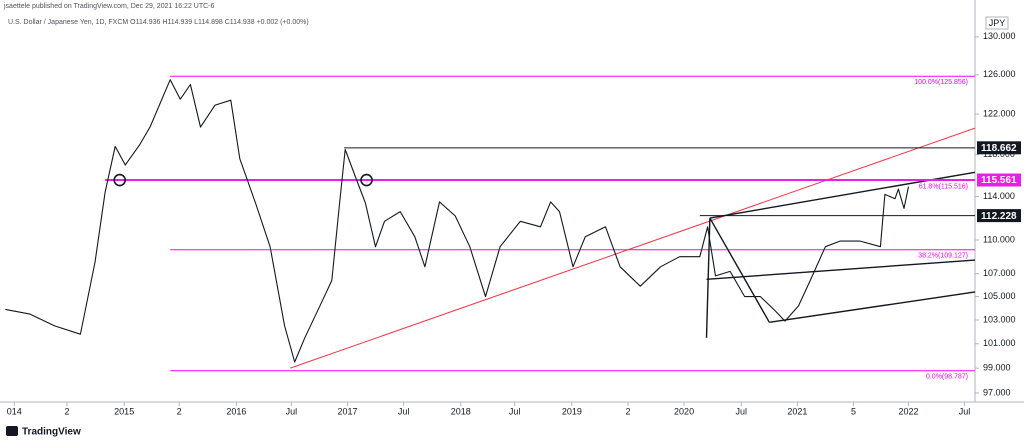 This screenshot has width=1024, height=442. I want to click on y-tick-label: 105.000, so click(999, 296).